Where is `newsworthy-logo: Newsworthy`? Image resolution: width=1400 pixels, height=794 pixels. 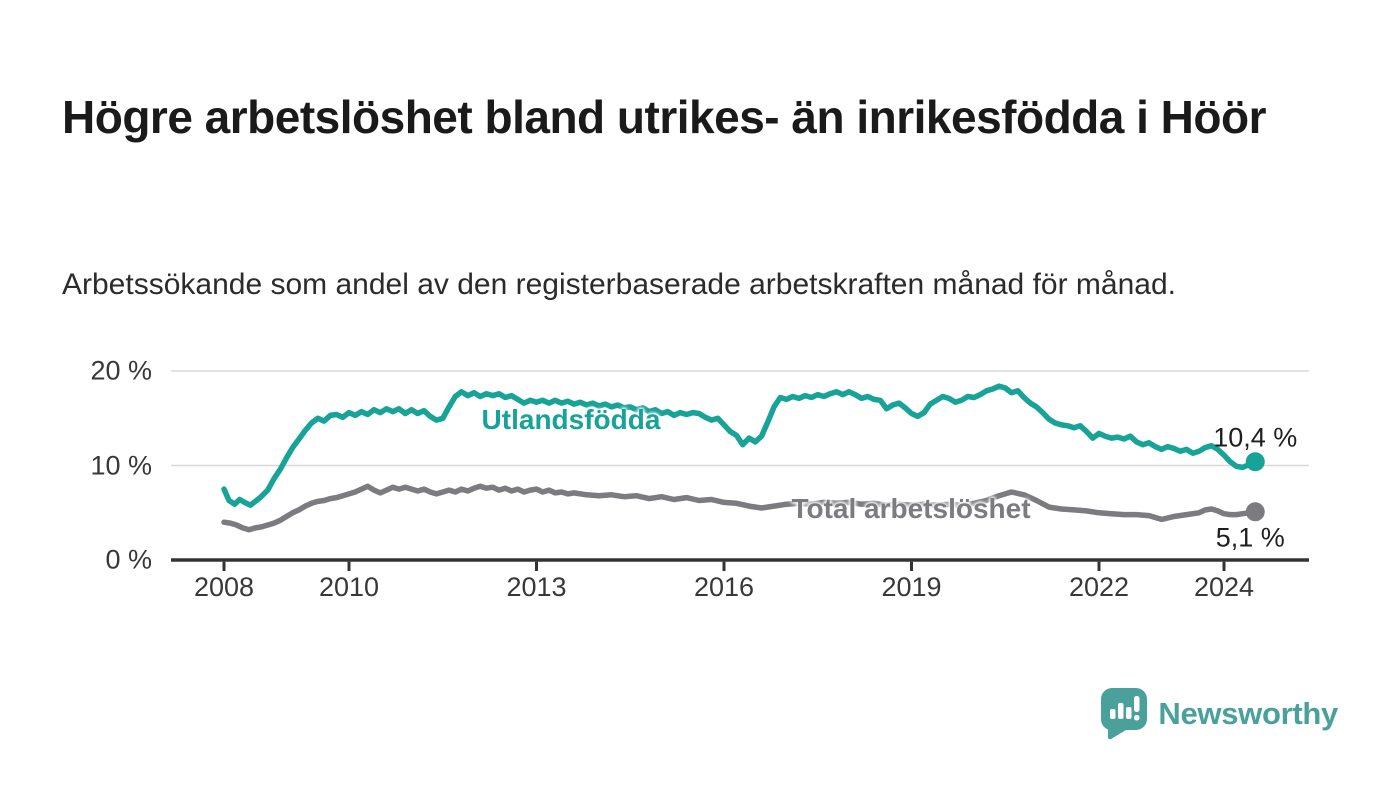 newsworthy-logo: Newsworthy is located at coordinates (1219, 714).